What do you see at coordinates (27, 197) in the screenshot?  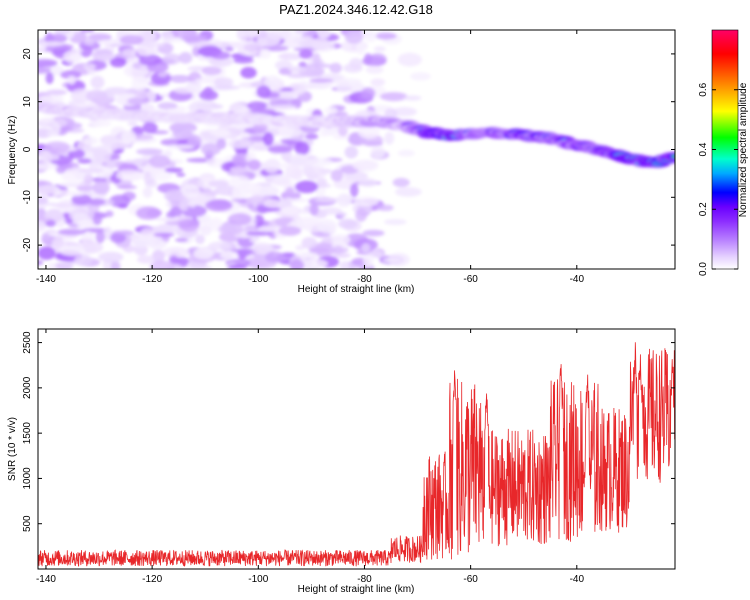 I see `y-tick-label: -10` at bounding box center [27, 197].